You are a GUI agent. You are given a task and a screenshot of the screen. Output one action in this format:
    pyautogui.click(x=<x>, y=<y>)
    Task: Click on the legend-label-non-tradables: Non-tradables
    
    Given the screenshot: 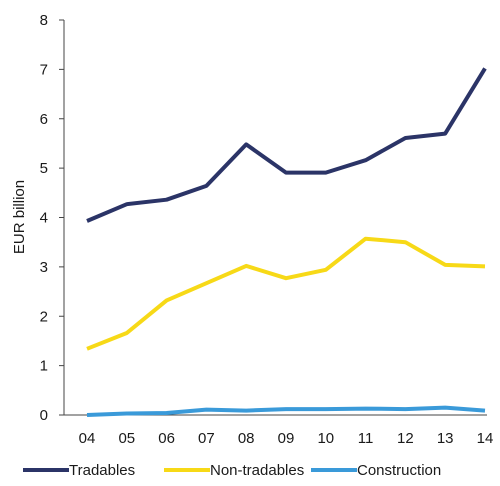 What is the action you would take?
    pyautogui.click(x=257, y=470)
    